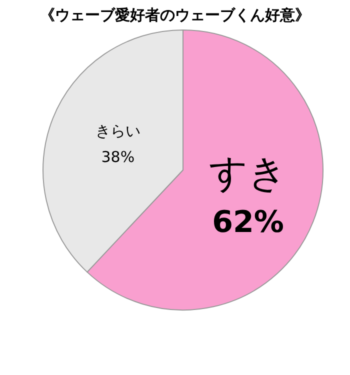  Describe the element at coordinates (118, 157) in the screenshot. I see `data-label: 38%` at that location.